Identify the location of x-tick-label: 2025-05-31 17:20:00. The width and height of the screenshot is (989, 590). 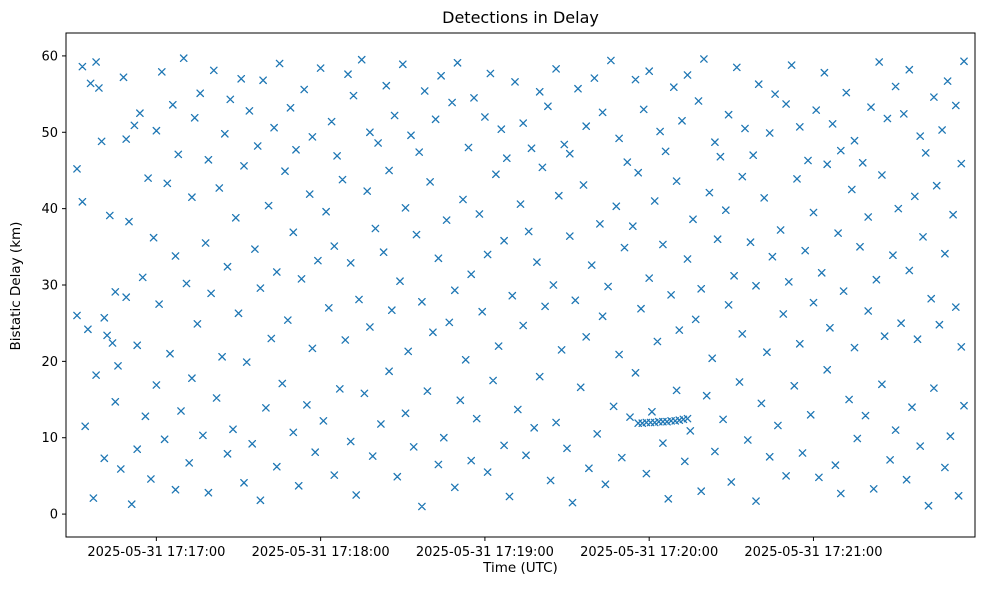
(649, 552).